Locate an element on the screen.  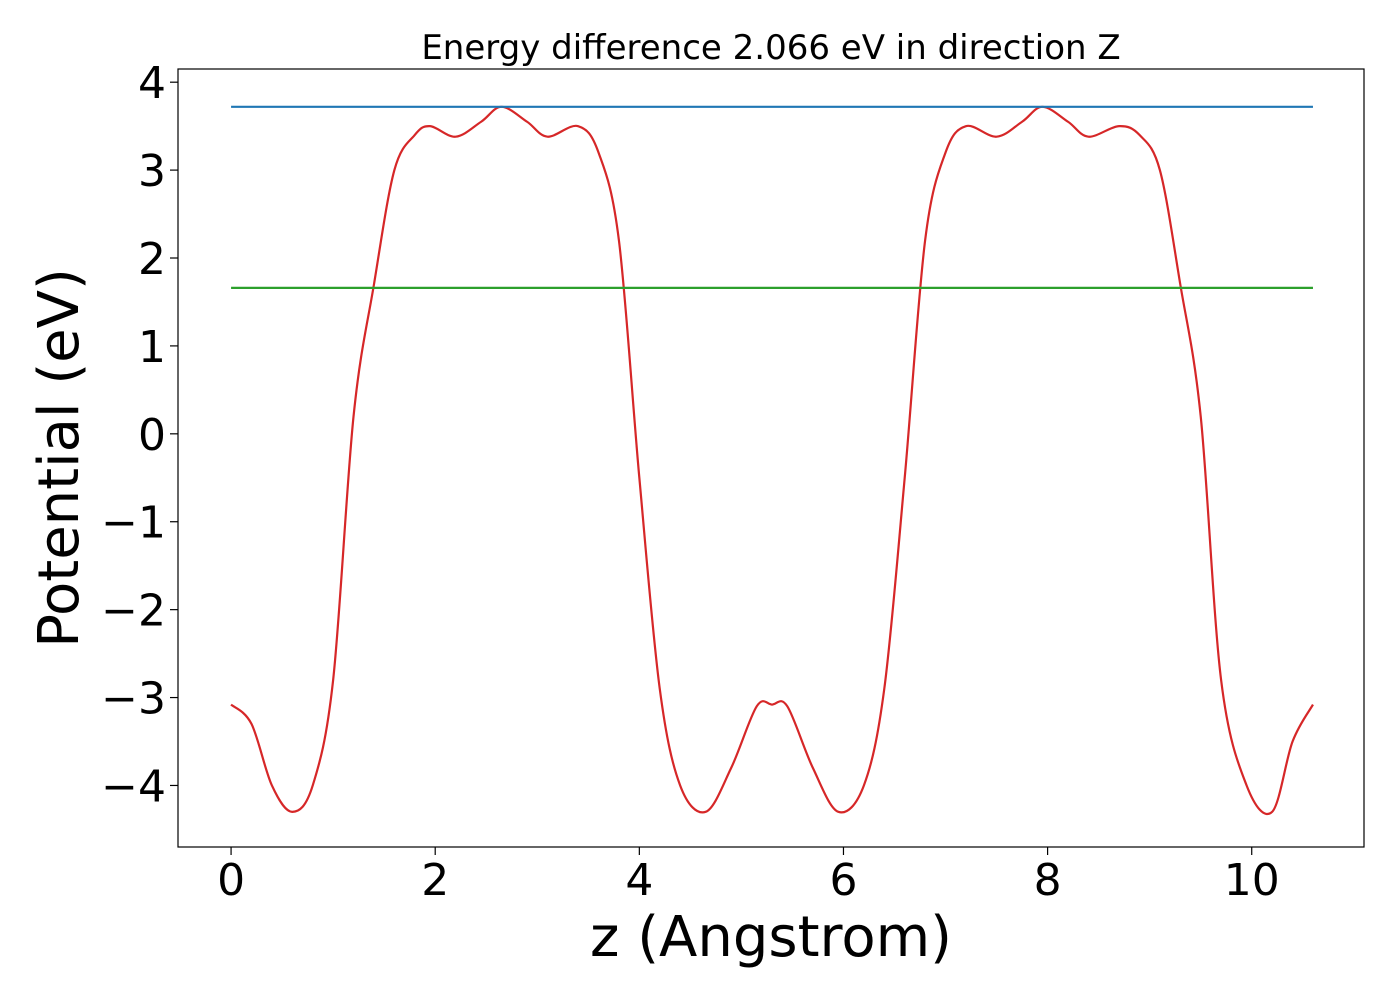
y-tick-label: 0 is located at coordinates (152, 435).